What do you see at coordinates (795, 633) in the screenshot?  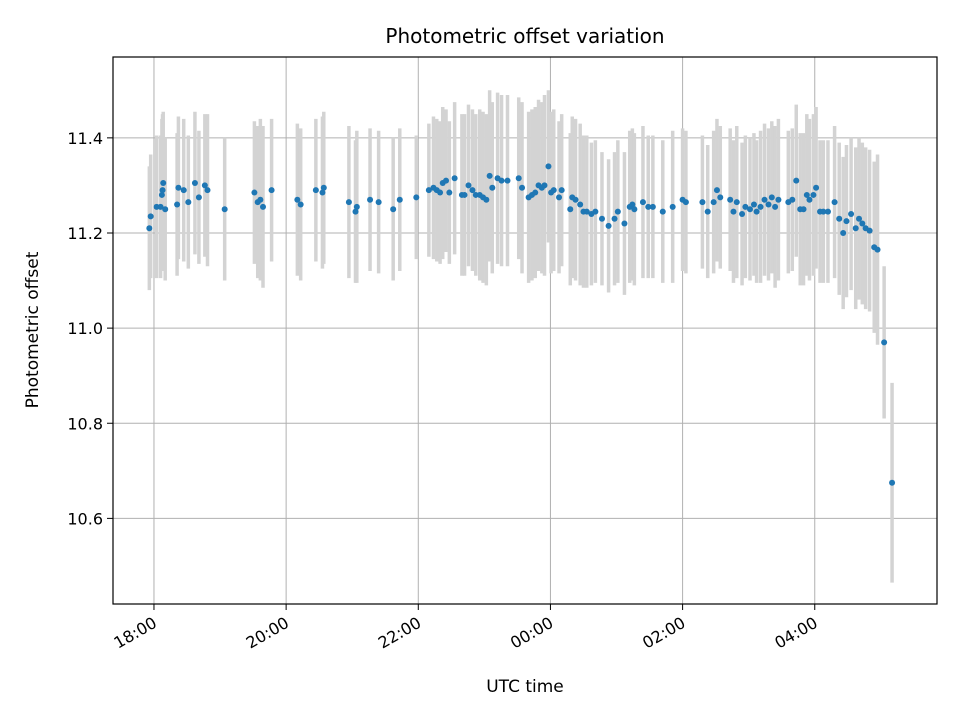 I see `x-tick-label: 04:00` at bounding box center [795, 633].